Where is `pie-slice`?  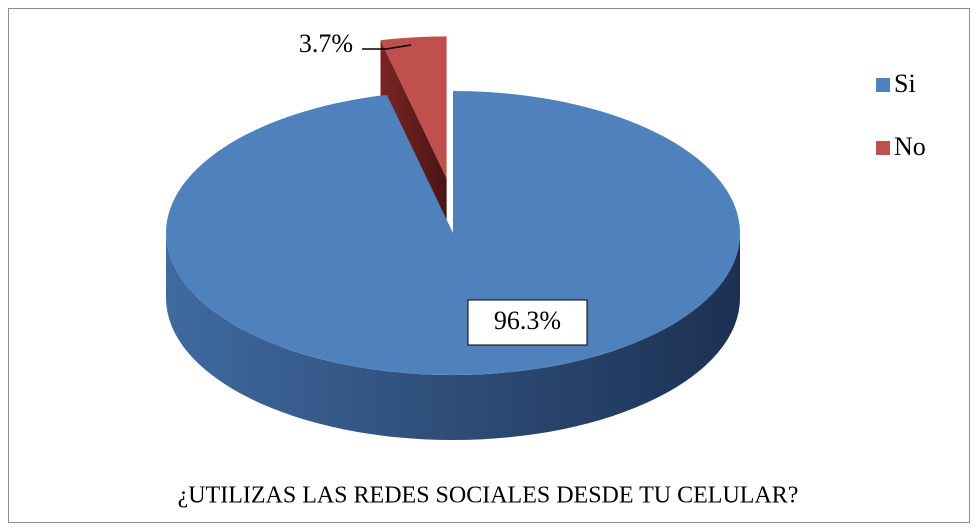 pie-slice is located at coordinates (413, 107).